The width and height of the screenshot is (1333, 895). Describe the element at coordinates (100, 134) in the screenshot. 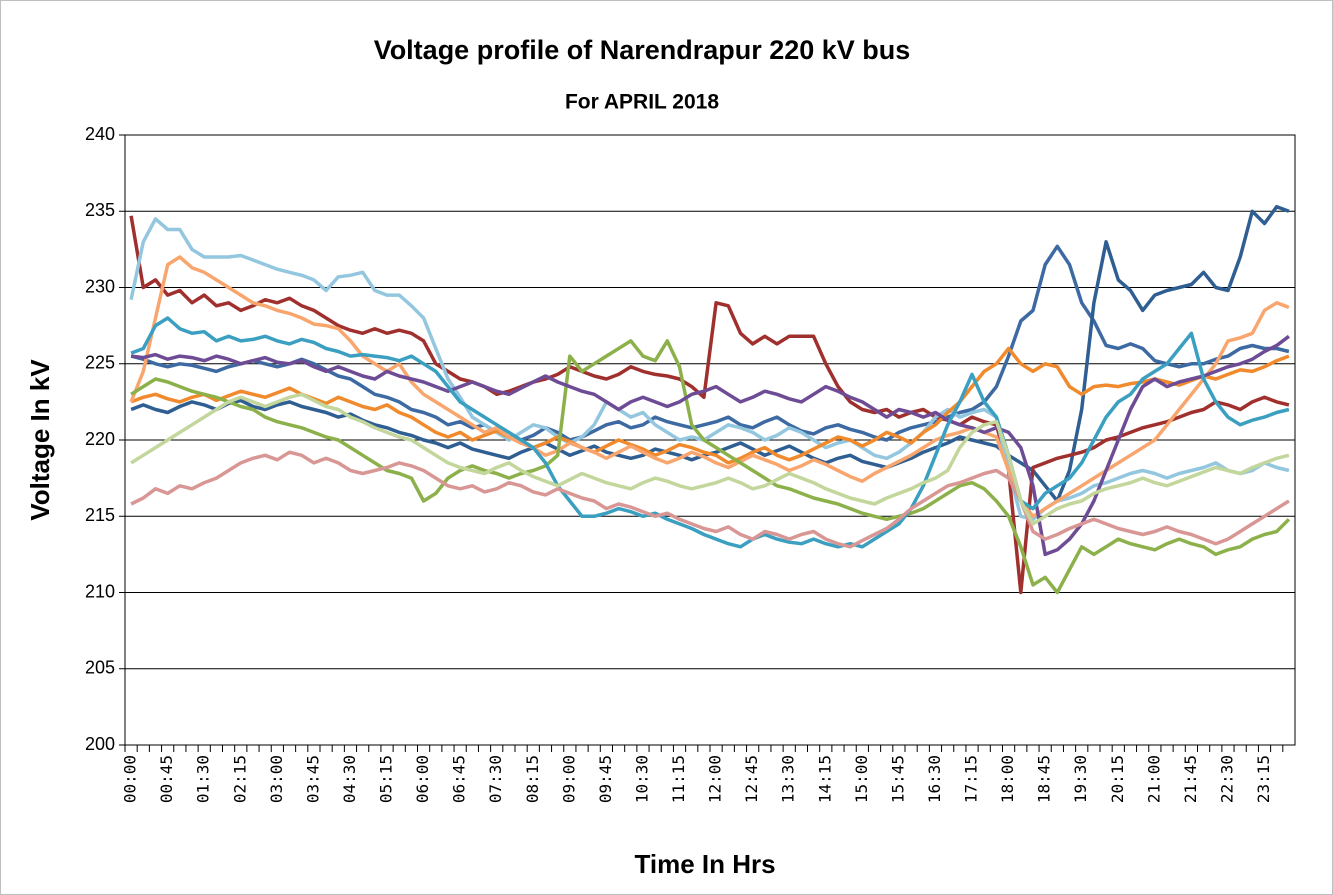

I see `y-tick-label: 240` at that location.